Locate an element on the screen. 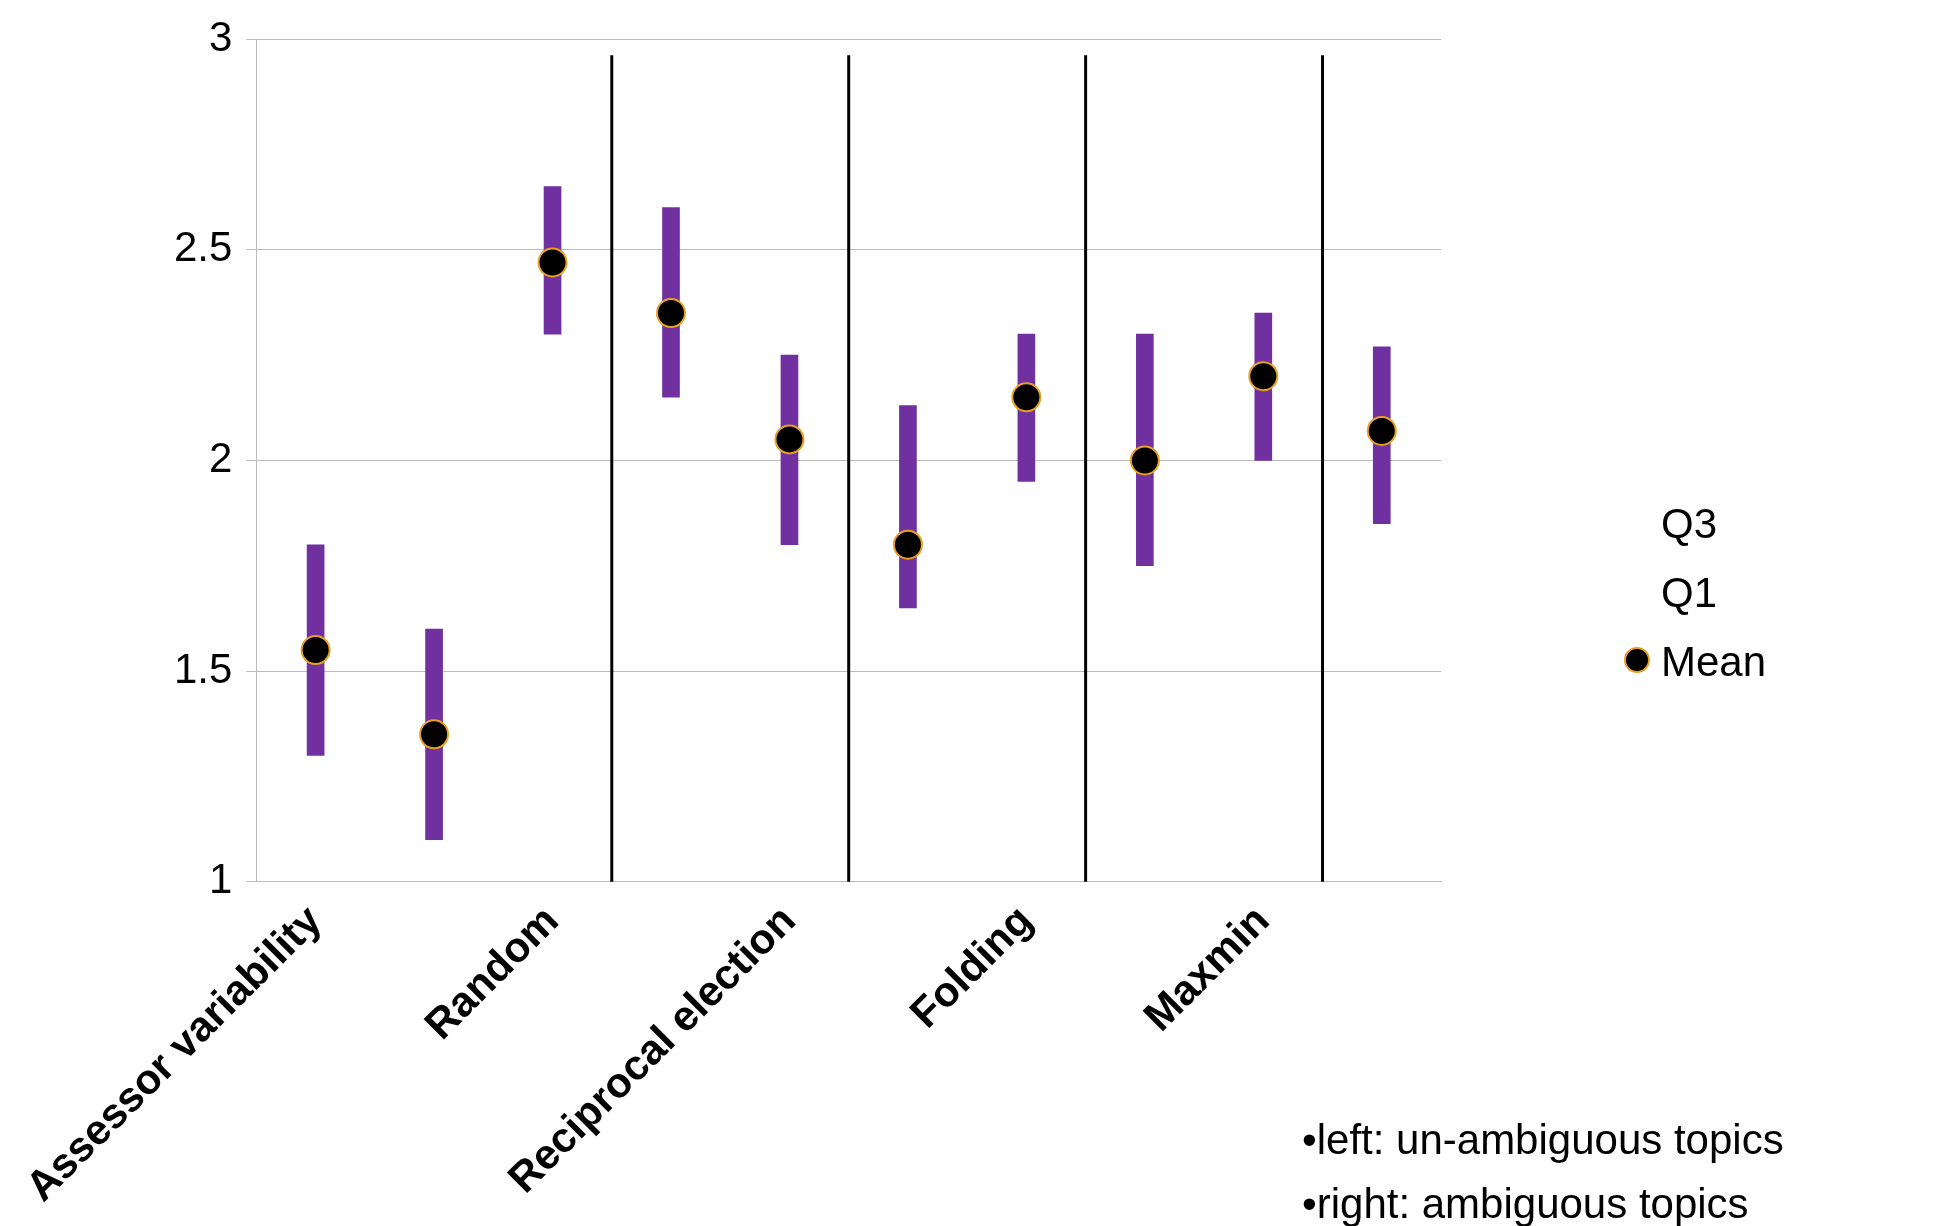 Image resolution: width=1935 pixels, height=1226 pixels. text: Q1 is located at coordinates (1689, 592).